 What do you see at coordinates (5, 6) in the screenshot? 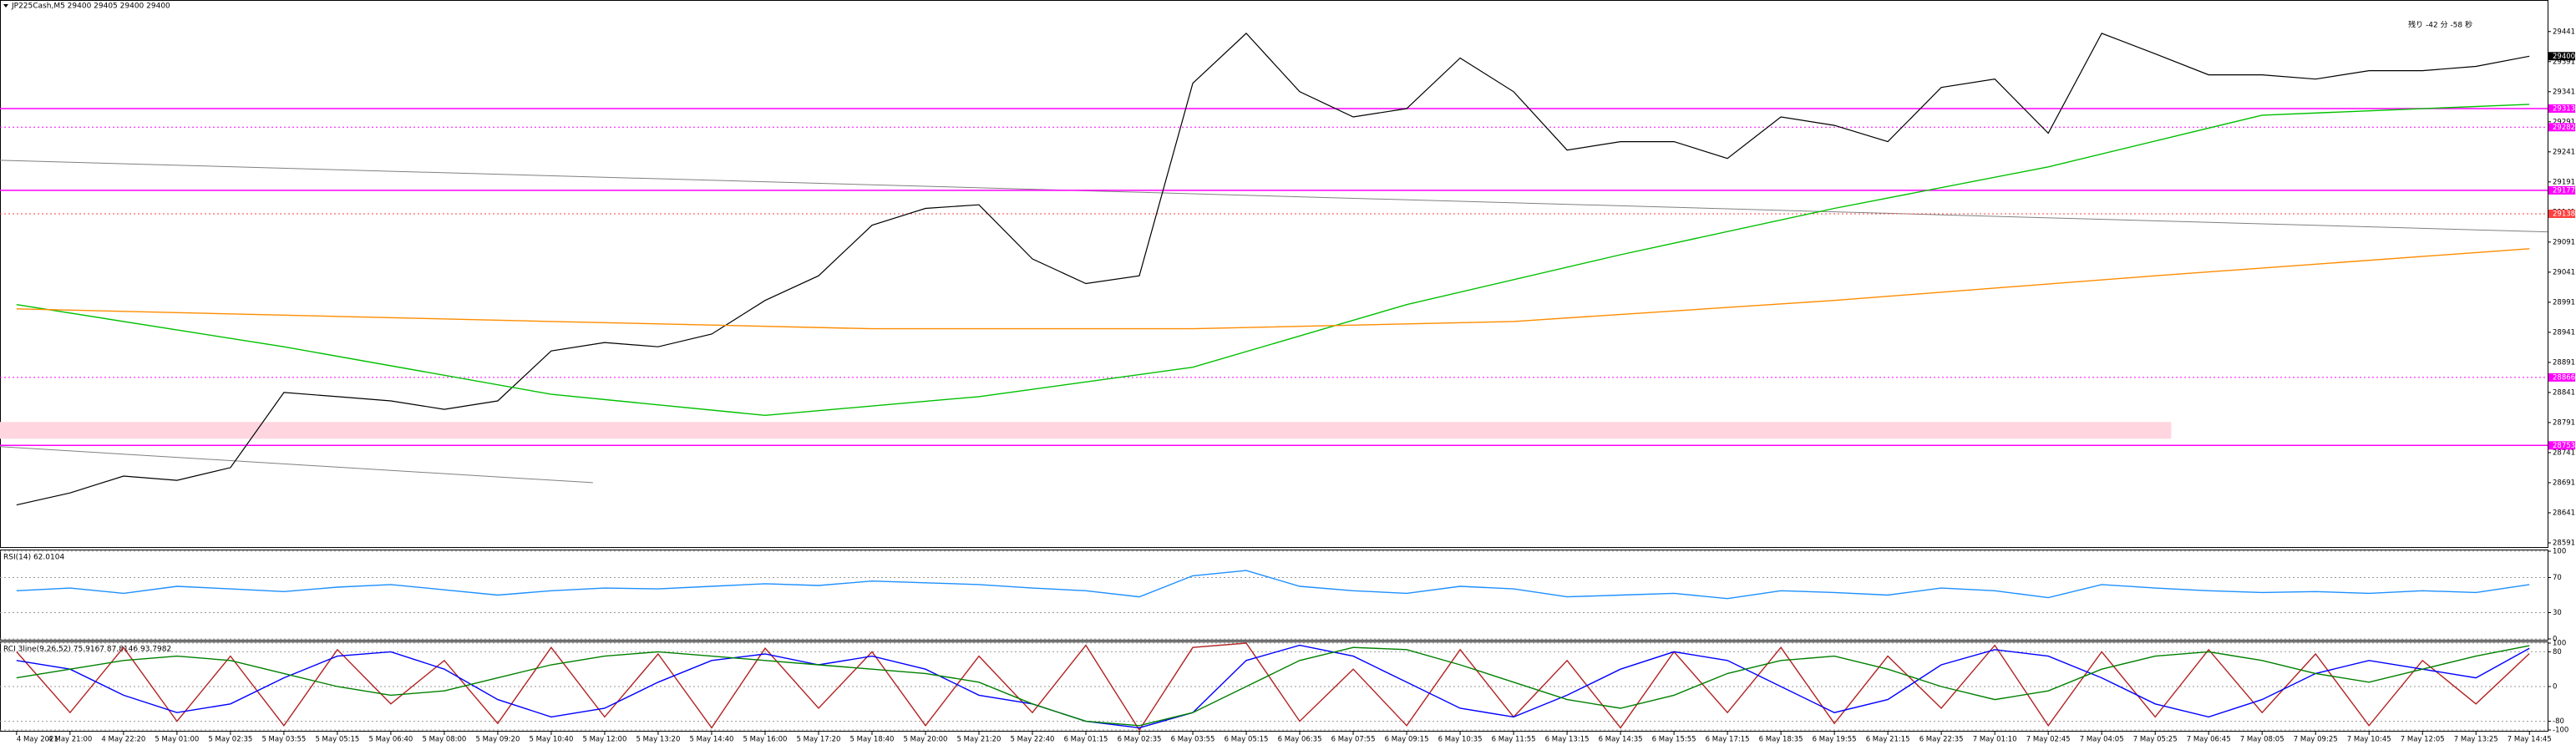
I see `menu-arrow` at bounding box center [5, 6].